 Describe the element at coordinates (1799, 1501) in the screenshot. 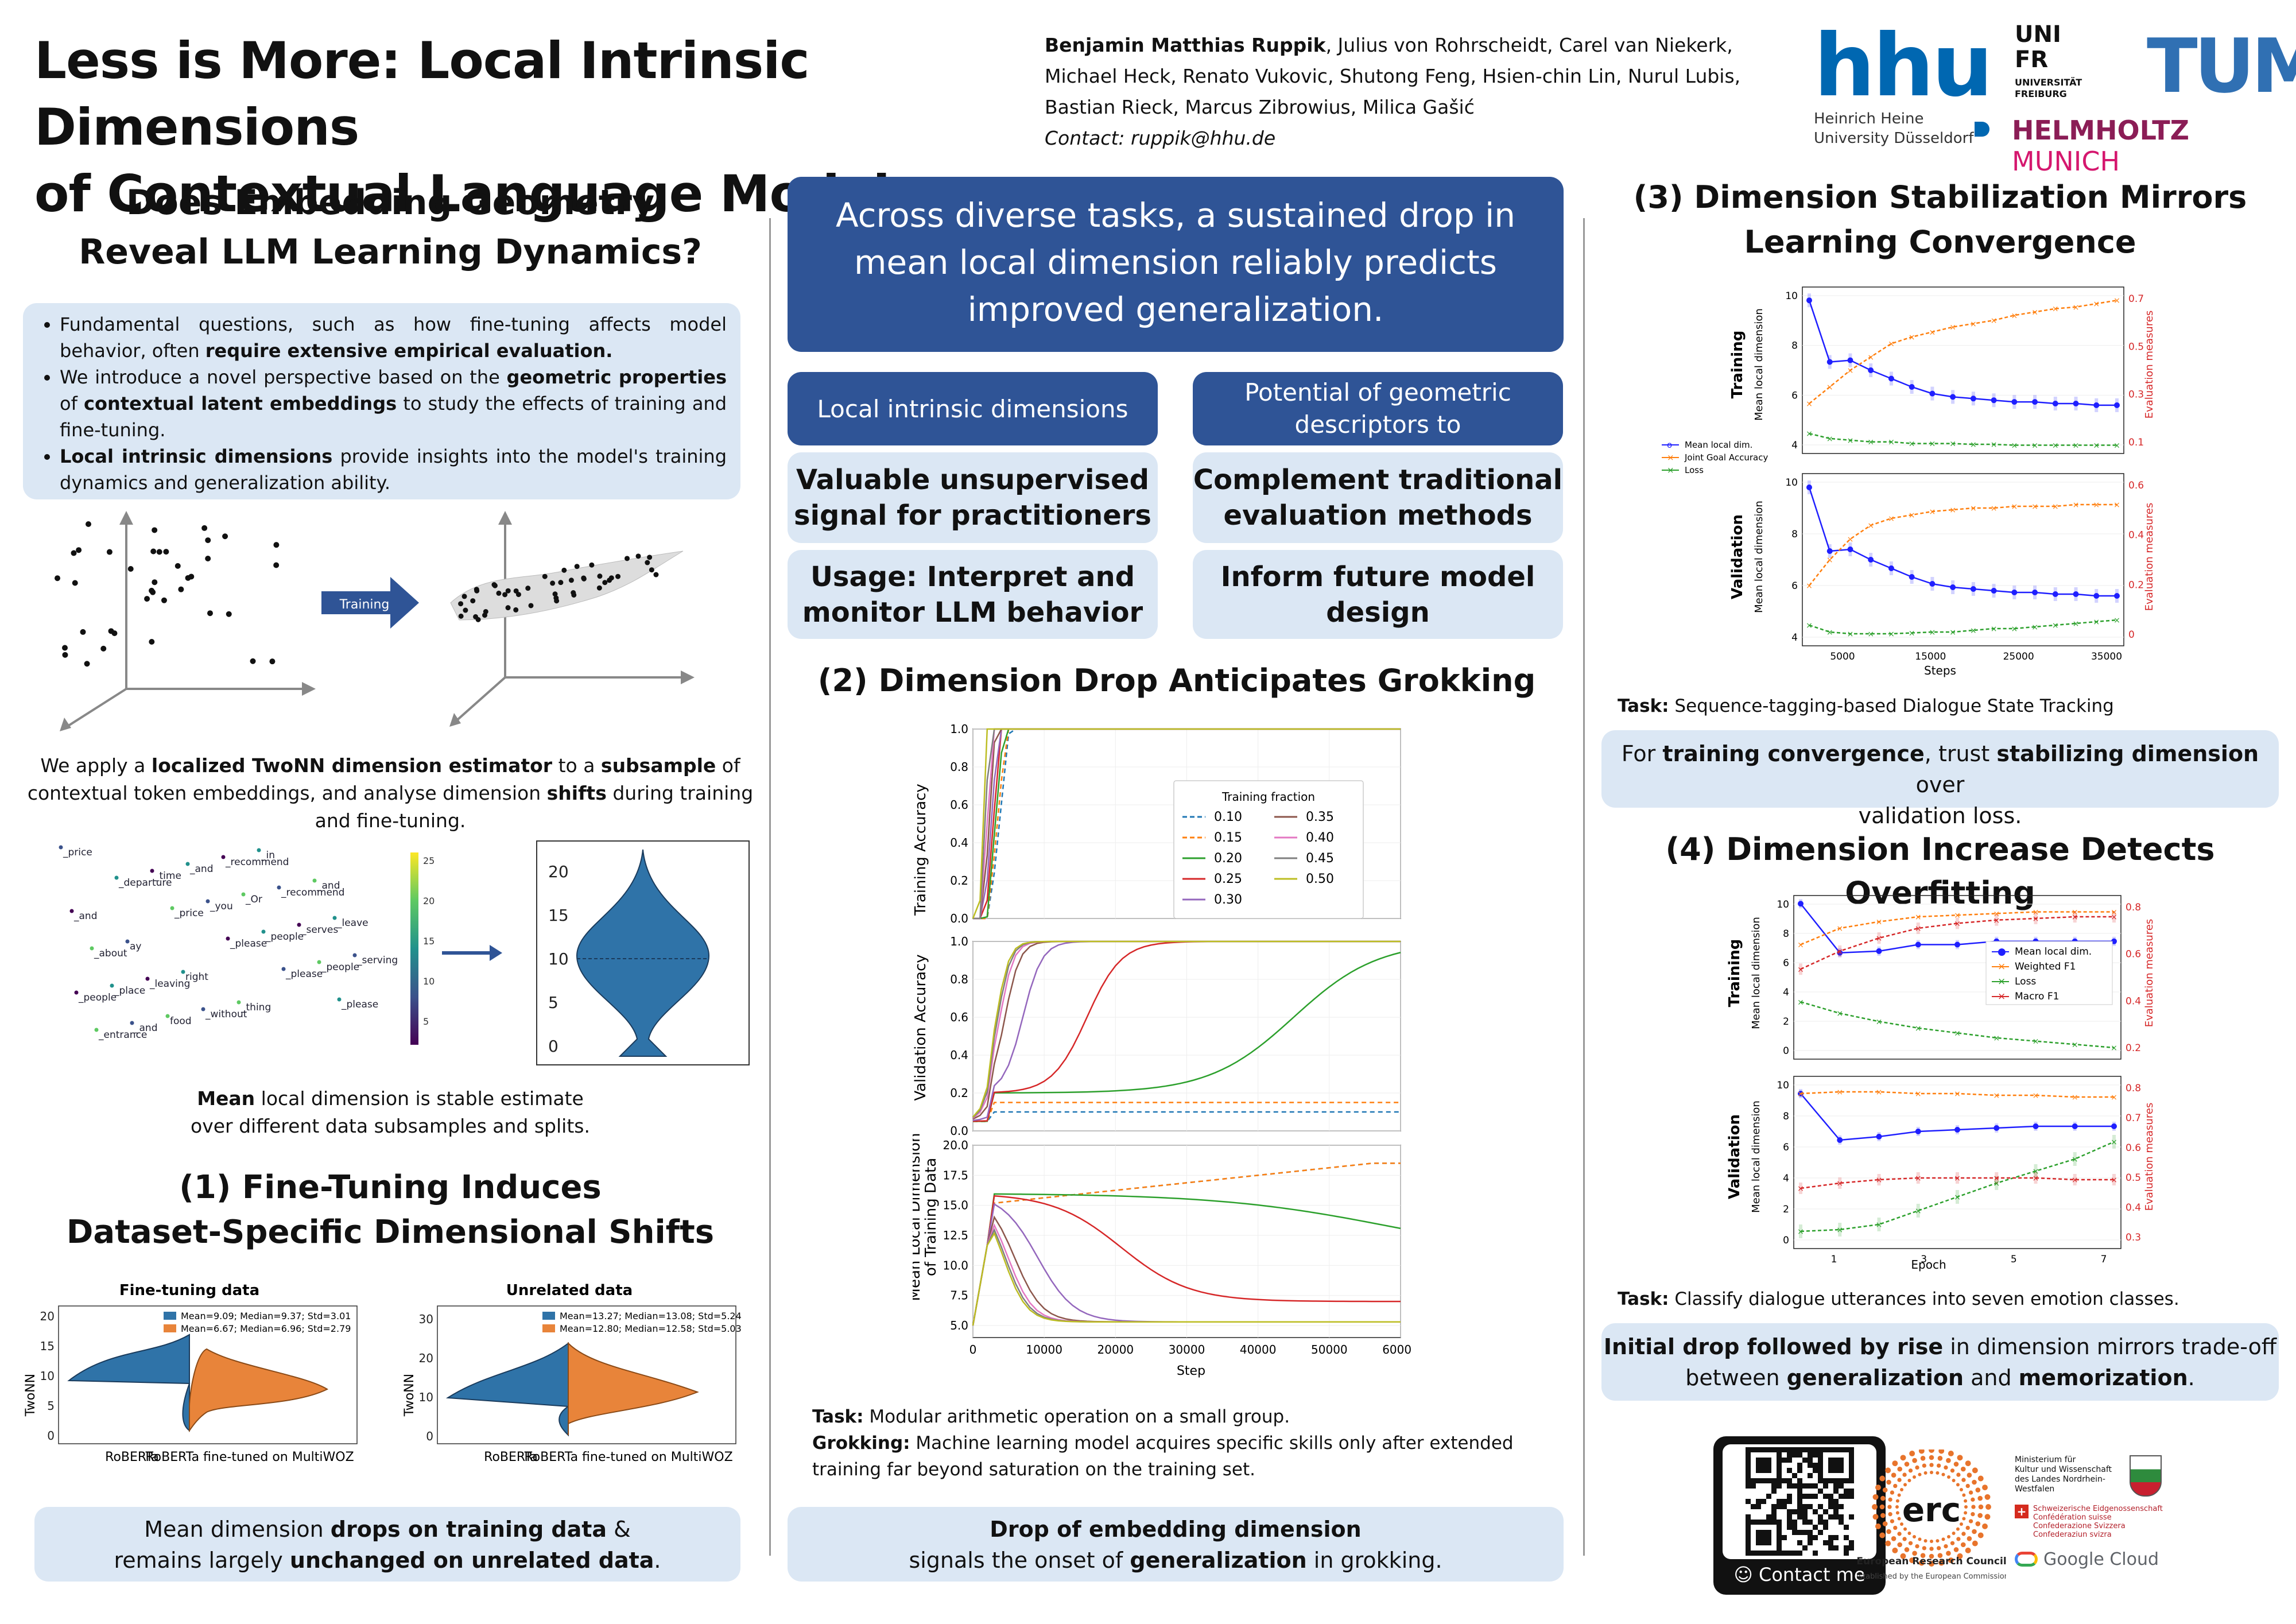

I see `qr-code` at that location.